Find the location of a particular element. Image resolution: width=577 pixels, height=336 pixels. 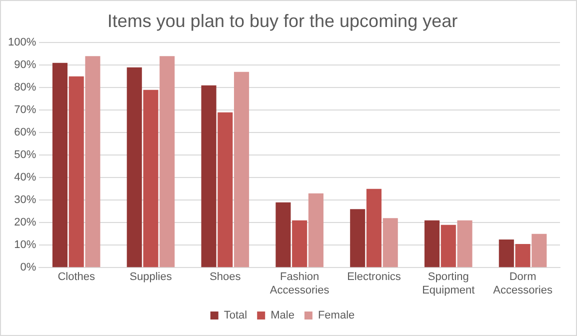

x-tick-label: Sporting Equipment is located at coordinates (448, 283).